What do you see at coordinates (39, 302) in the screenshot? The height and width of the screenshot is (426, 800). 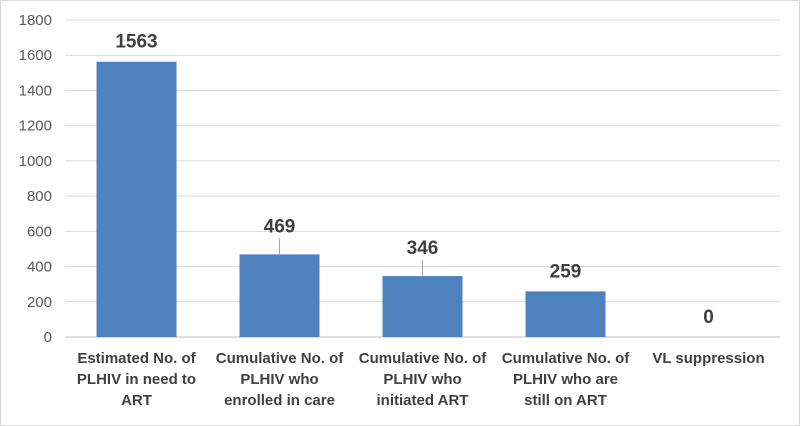 I see `y-tick-label: 200` at bounding box center [39, 302].